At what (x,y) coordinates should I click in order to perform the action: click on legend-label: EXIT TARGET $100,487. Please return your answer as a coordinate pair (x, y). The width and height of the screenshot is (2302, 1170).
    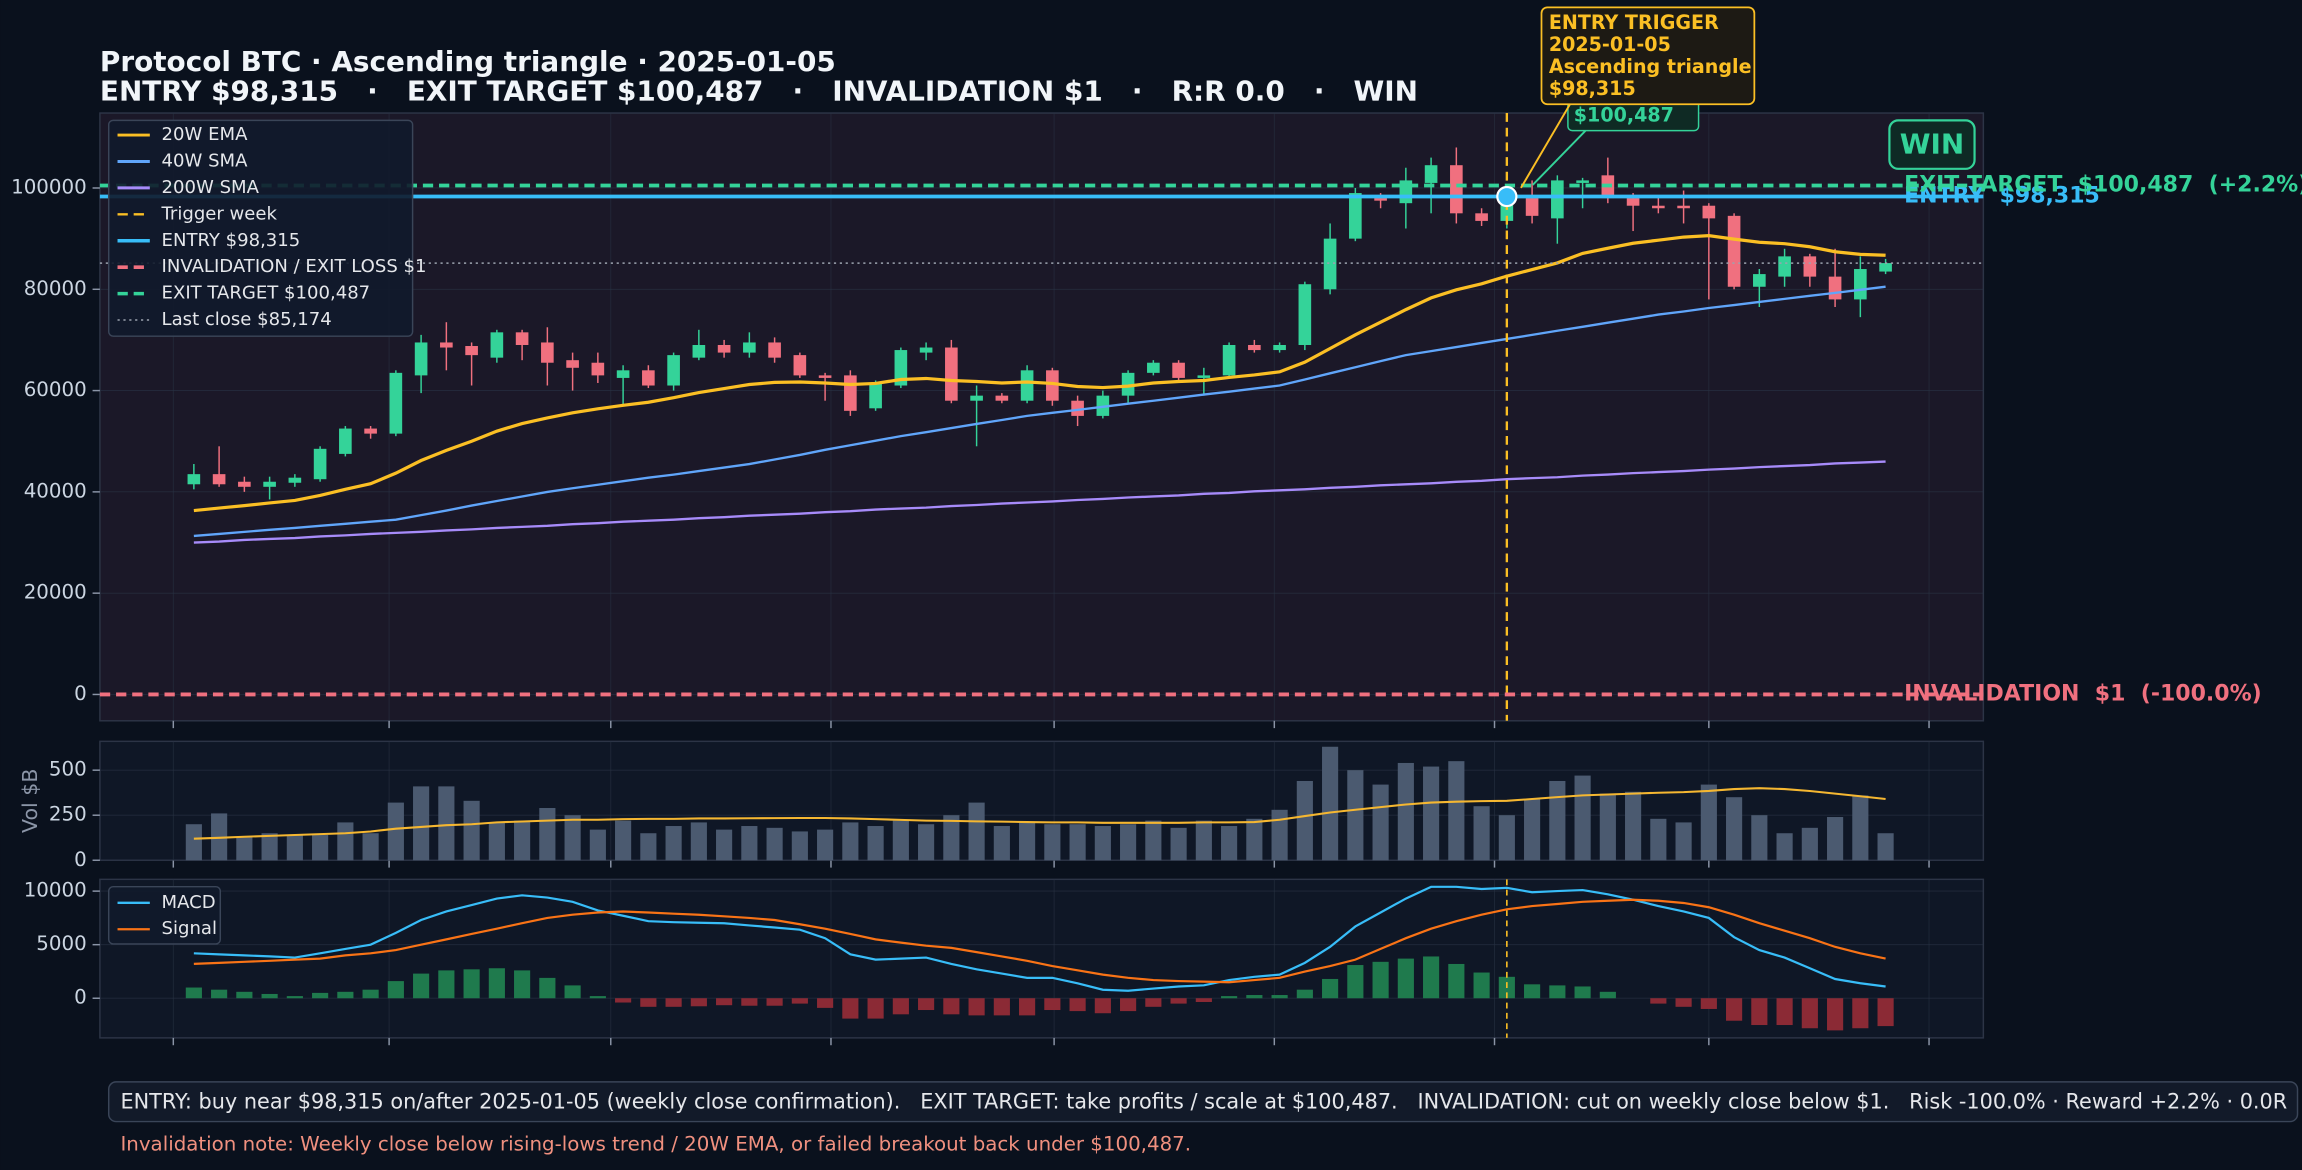
    Looking at the image, I should click on (266, 293).